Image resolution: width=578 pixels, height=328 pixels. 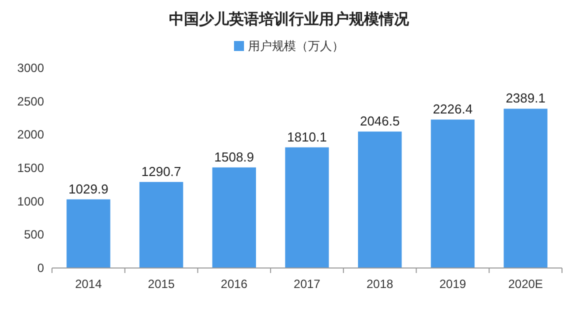 I want to click on x-tick-label: 2017, so click(x=307, y=284).